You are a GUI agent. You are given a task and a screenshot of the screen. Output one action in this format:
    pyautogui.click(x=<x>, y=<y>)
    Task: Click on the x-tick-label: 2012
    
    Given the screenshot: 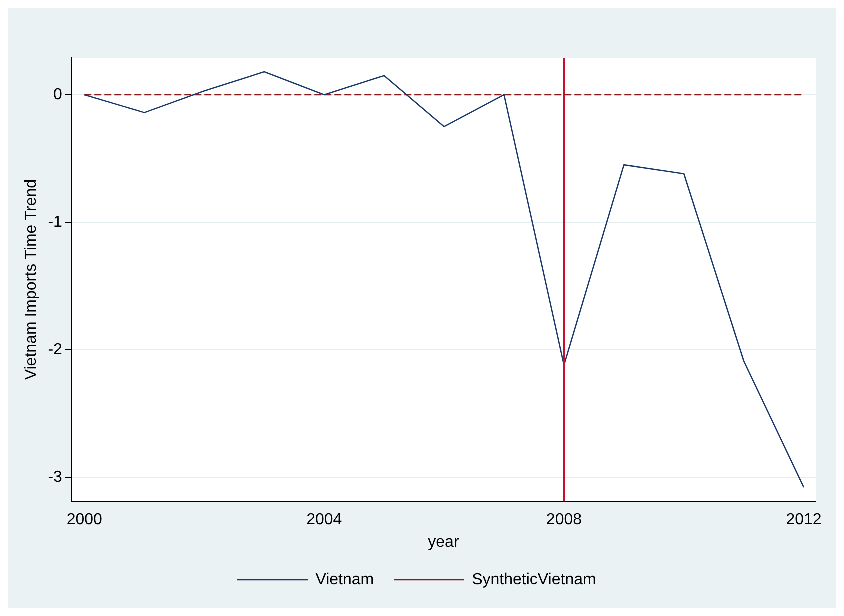 What is the action you would take?
    pyautogui.click(x=804, y=520)
    